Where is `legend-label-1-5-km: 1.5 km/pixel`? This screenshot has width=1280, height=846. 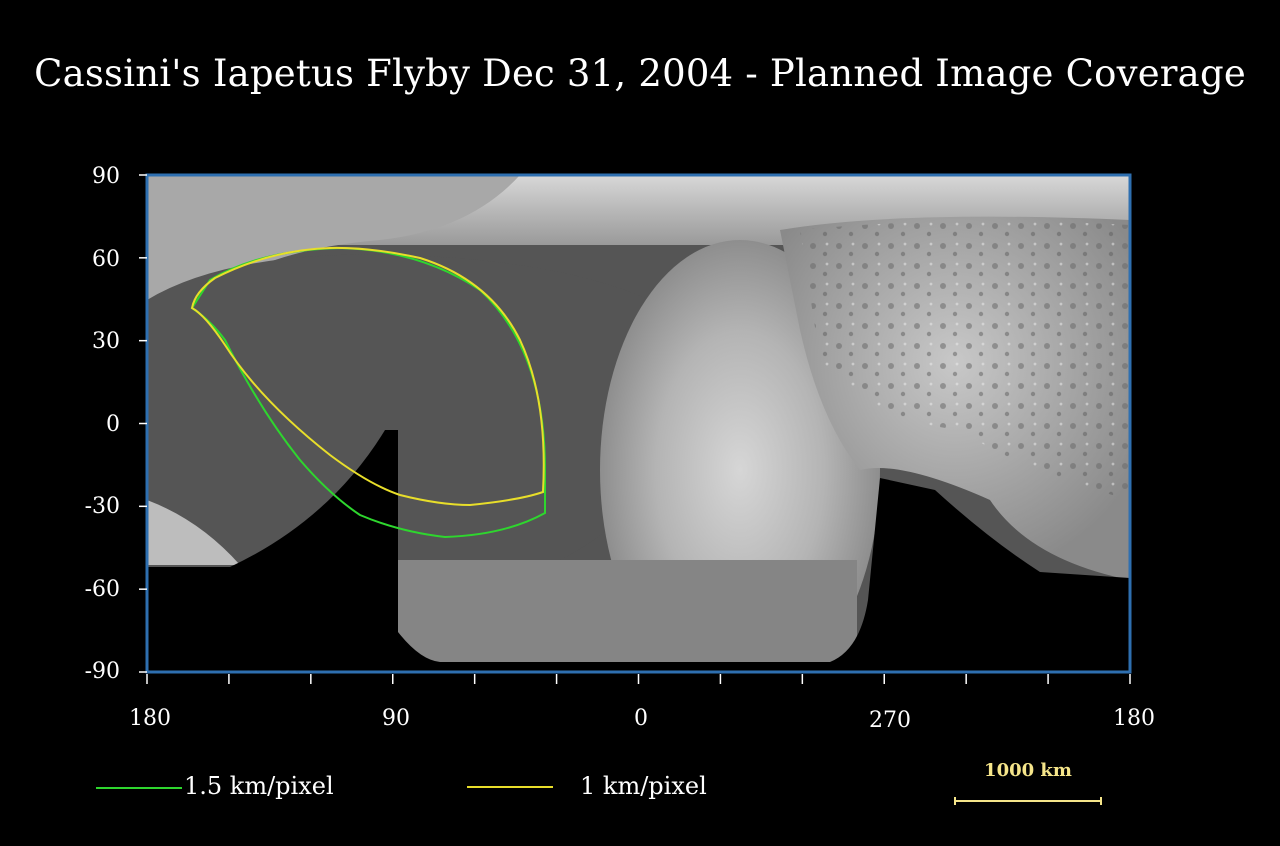 legend-label-1-5-km: 1.5 km/pixel is located at coordinates (259, 786).